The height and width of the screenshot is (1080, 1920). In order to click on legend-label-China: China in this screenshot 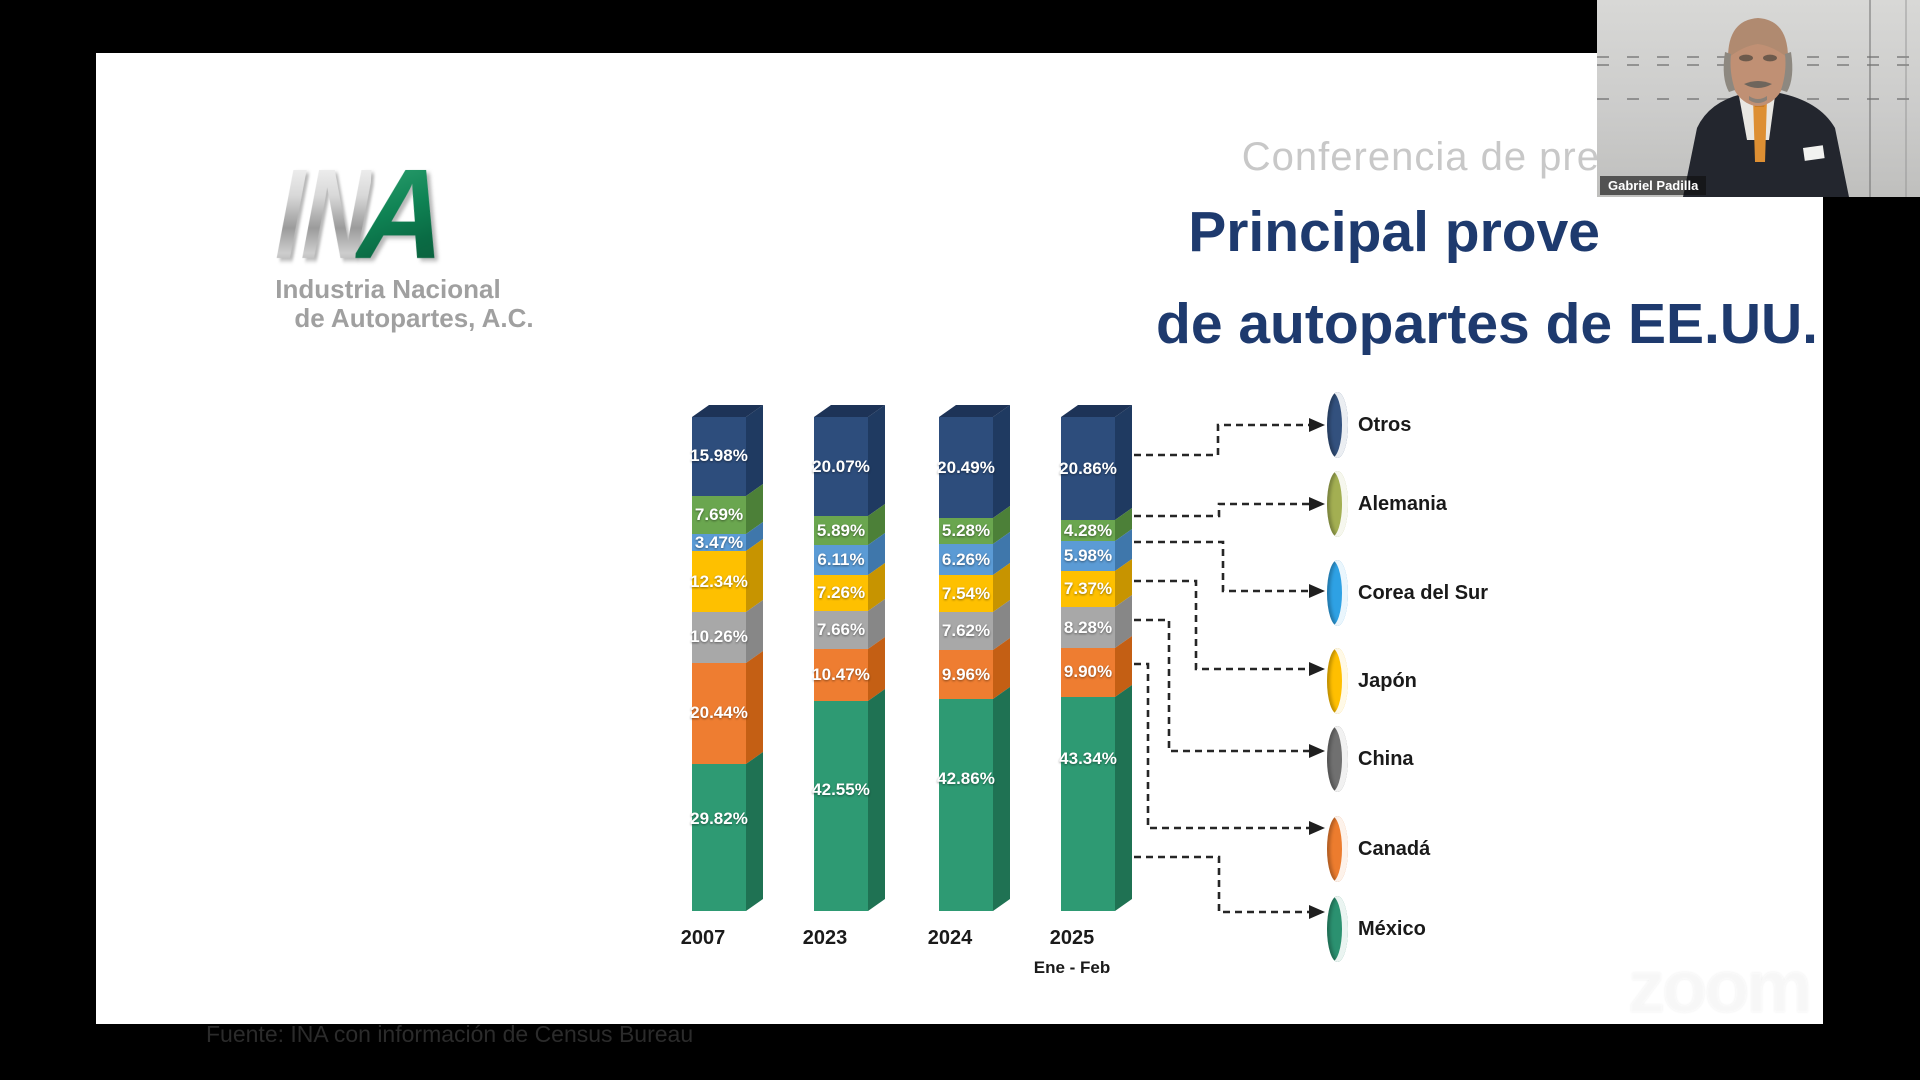, I will do `click(1386, 759)`.